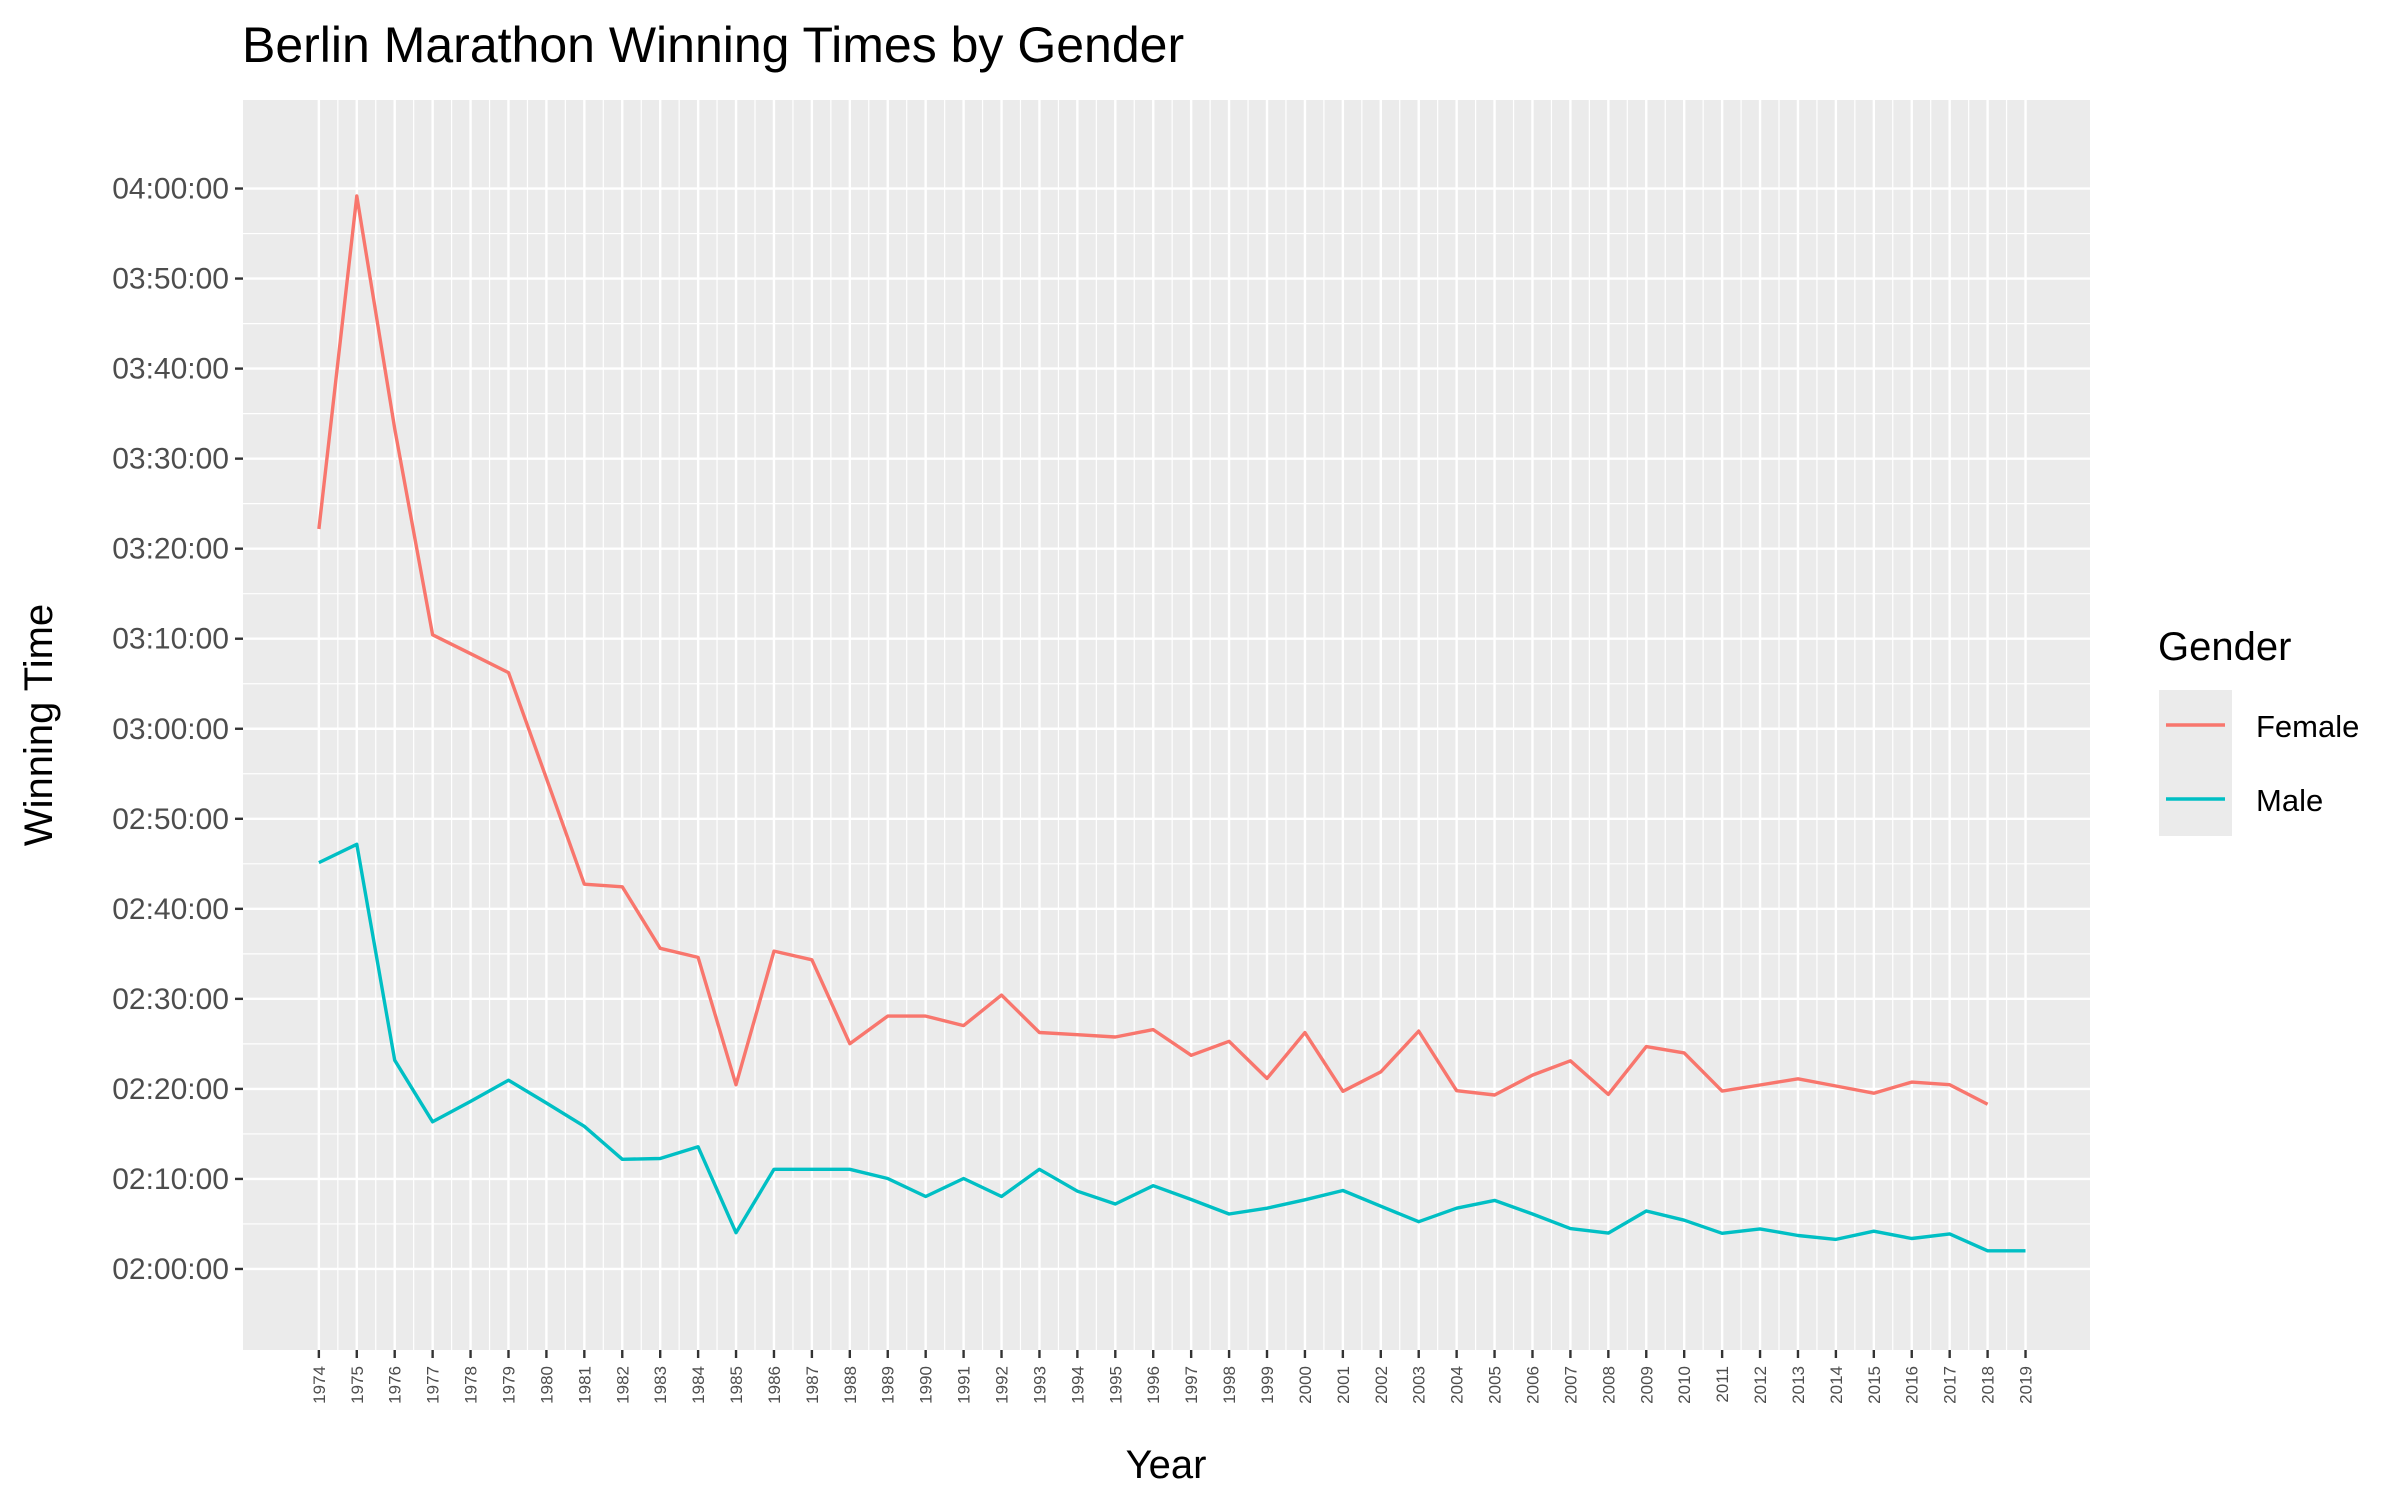 This screenshot has height=1500, width=2400. Describe the element at coordinates (170, 459) in the screenshot. I see `y-tick-label: 03:30:00` at that location.